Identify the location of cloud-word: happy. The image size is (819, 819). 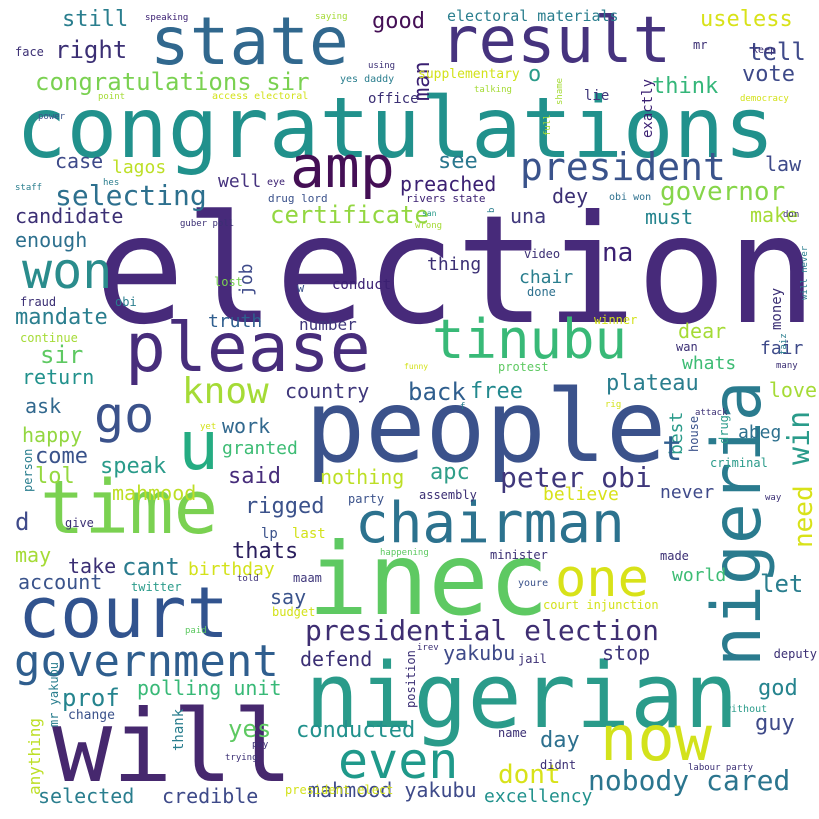
(52, 435).